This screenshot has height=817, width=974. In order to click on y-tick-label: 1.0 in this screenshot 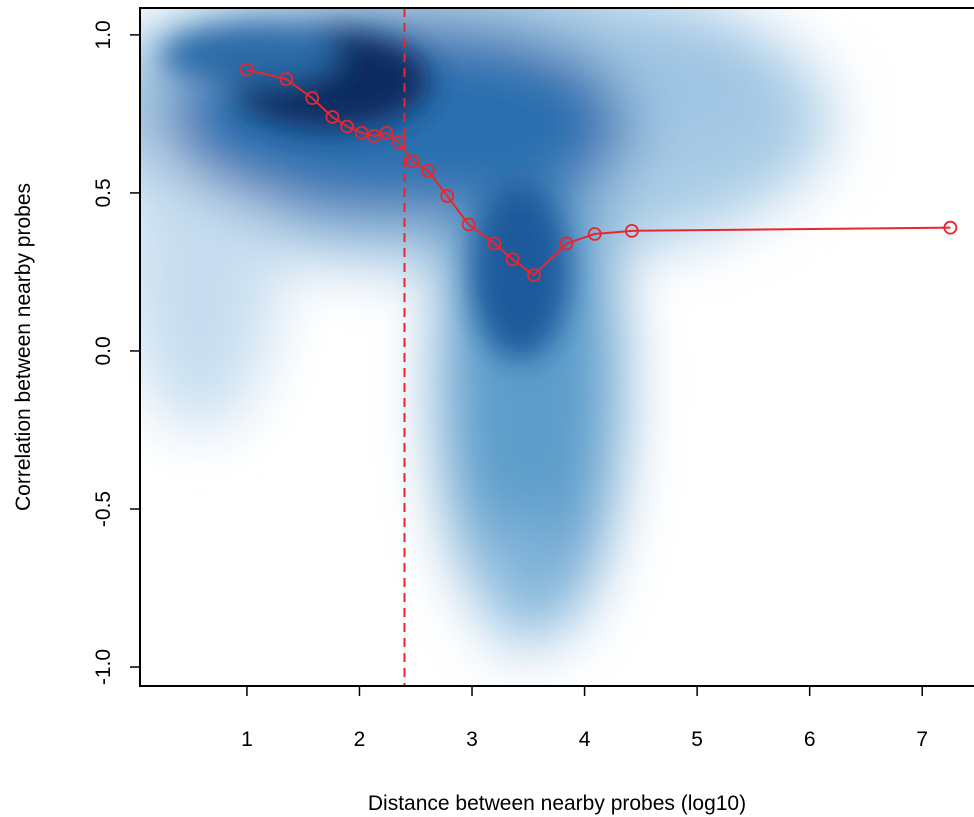, I will do `click(103, 34)`.